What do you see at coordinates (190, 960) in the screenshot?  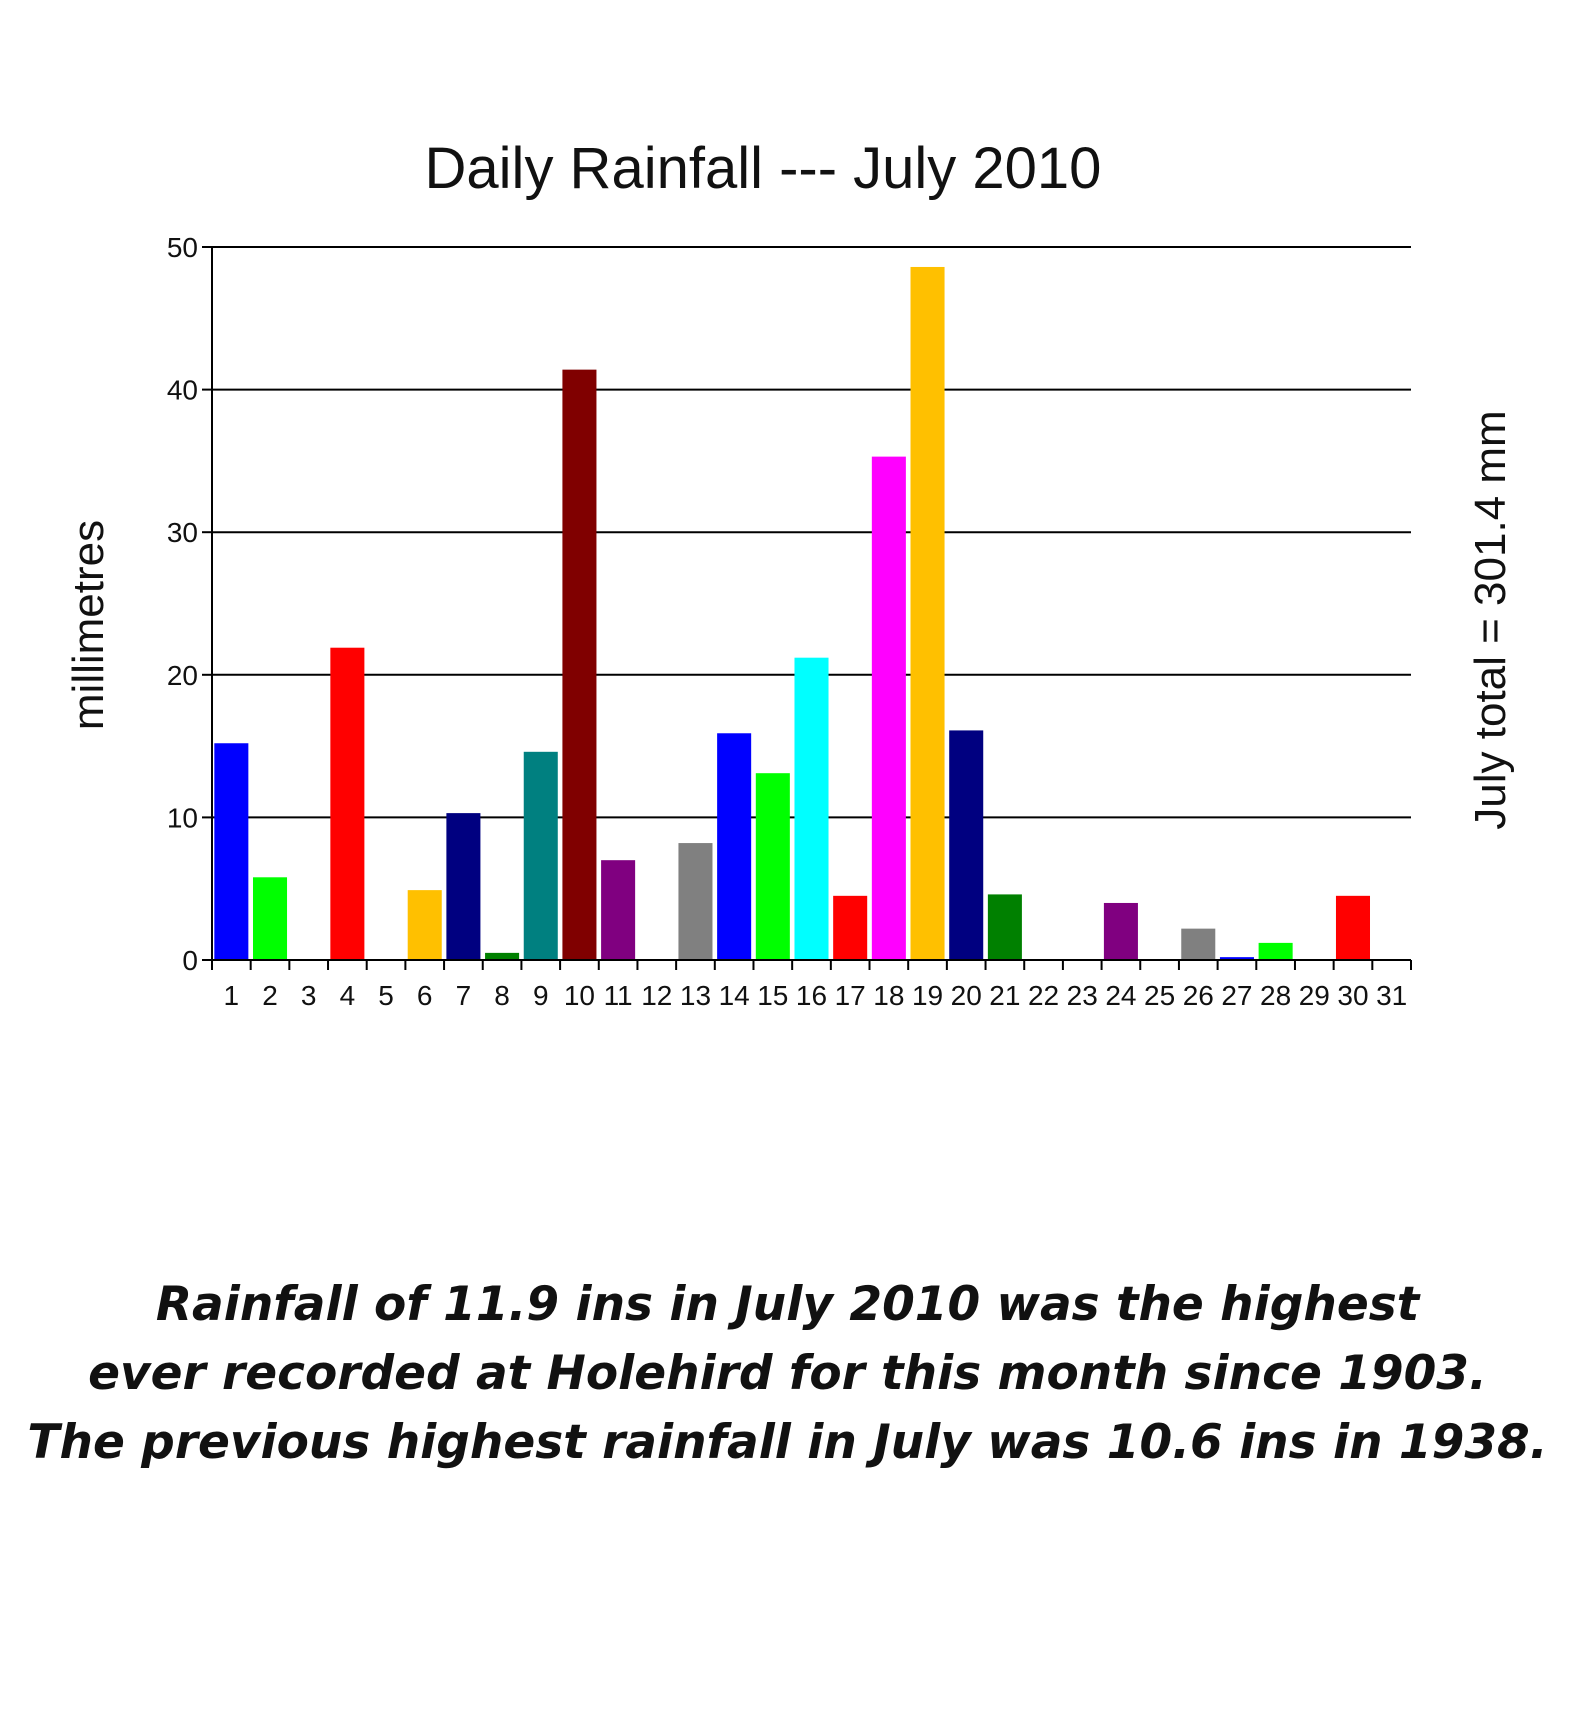 I see `y-tick-label: 0` at bounding box center [190, 960].